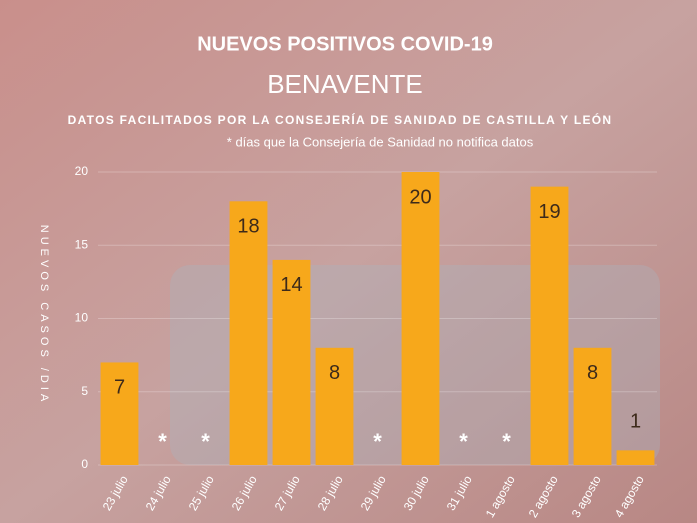  What do you see at coordinates (345, 44) in the screenshot?
I see `chart-title: NUEVOS POSITIVOS COVID-19` at bounding box center [345, 44].